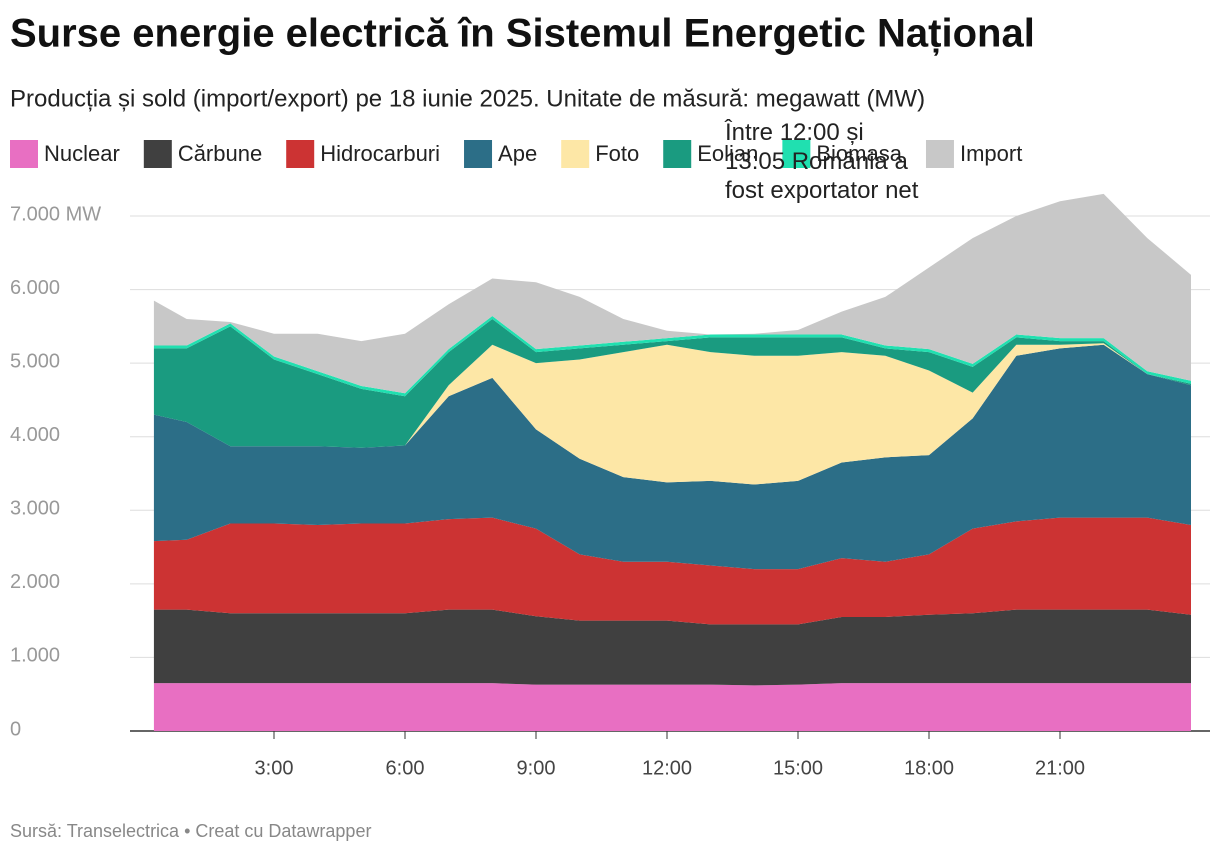 This screenshot has height=858, width=1220. I want to click on legend-label: Ape, so click(517, 153).